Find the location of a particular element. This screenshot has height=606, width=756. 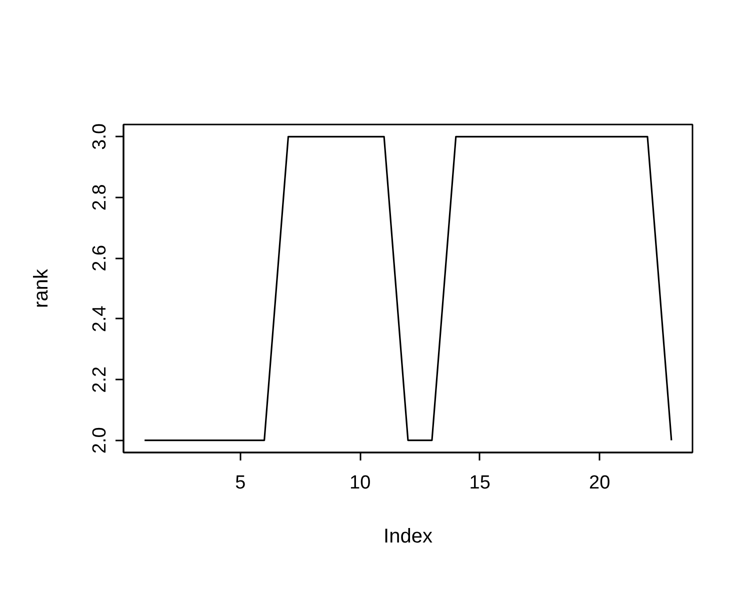

y-tick-label: 2.0 is located at coordinates (100, 440).